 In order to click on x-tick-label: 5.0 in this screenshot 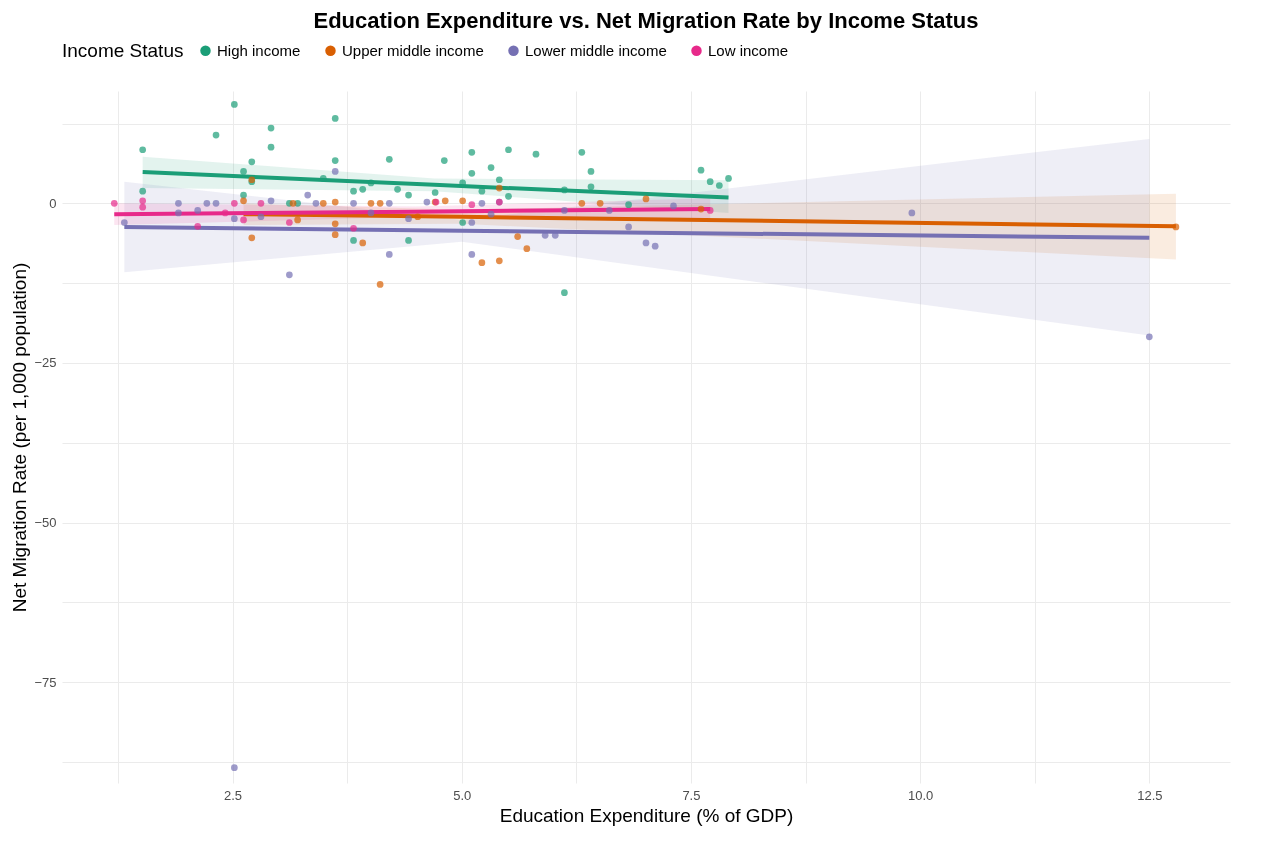, I will do `click(462, 795)`.